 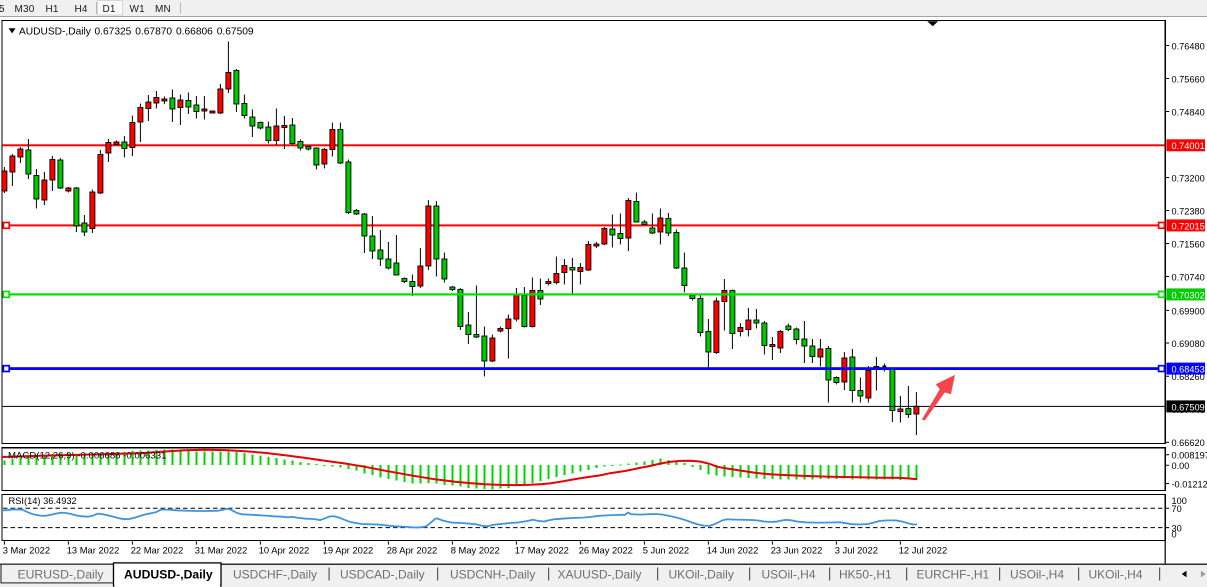 I want to click on svg-text: 0, so click(x=1174, y=535).